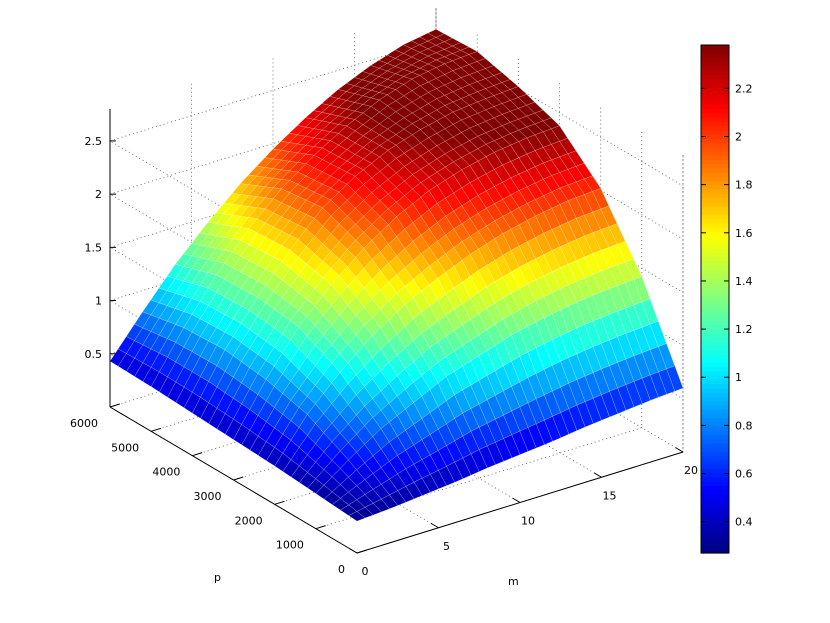  Describe the element at coordinates (166, 472) in the screenshot. I see `y-tick-label: 4000` at that location.